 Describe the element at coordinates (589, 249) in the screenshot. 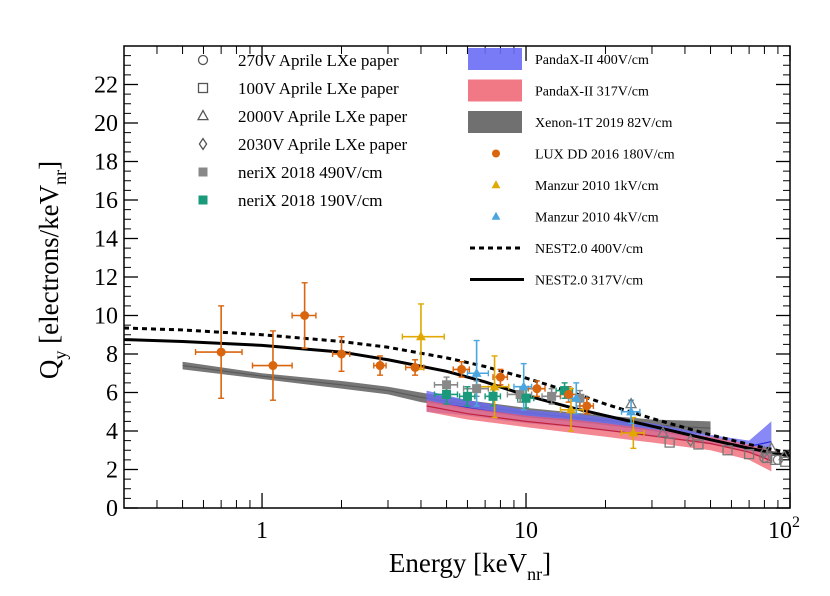

I see `legend-label: NEST2.0 400V/cm` at that location.